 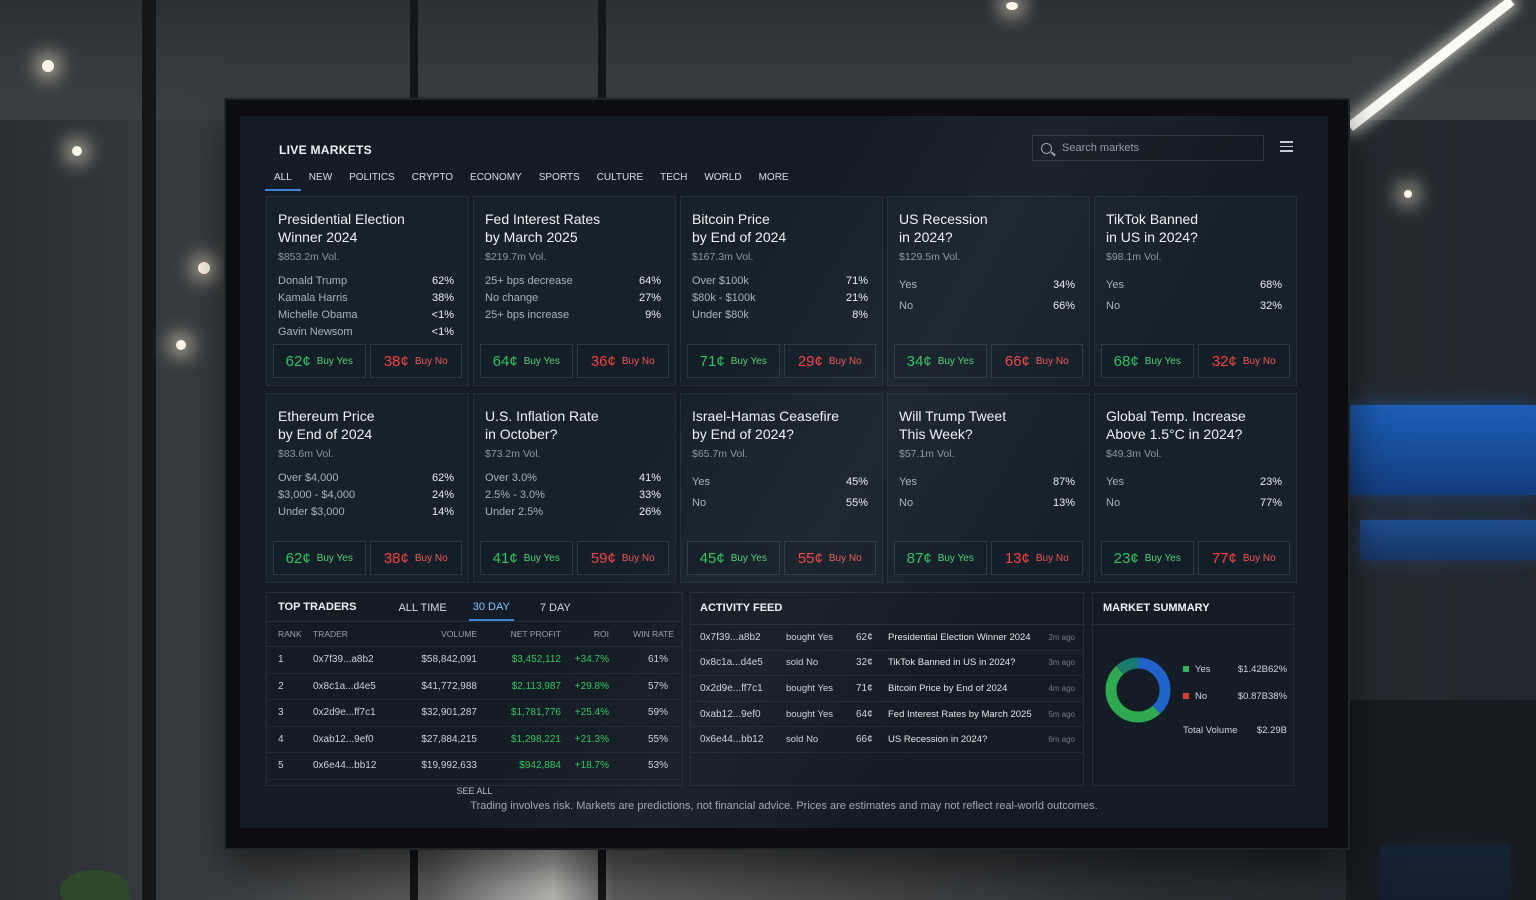 What do you see at coordinates (1152, 148) in the screenshot?
I see `search-input` at bounding box center [1152, 148].